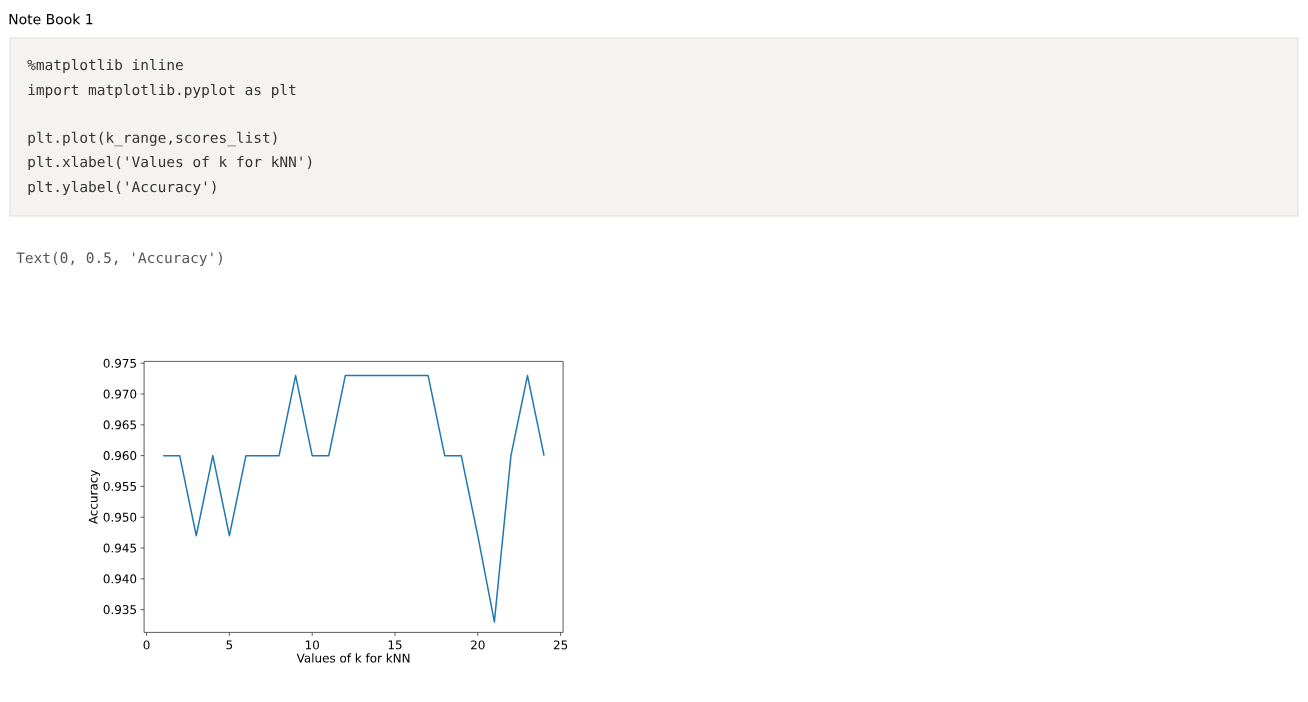  I want to click on y-tick-label: 0.935, so click(120, 610).